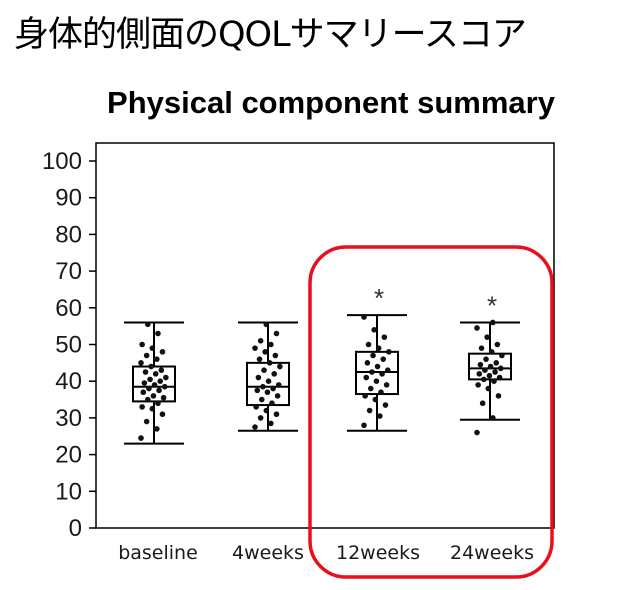 The image size is (640, 590). Describe the element at coordinates (268, 553) in the screenshot. I see `x-tick-label: 4weeks` at that location.